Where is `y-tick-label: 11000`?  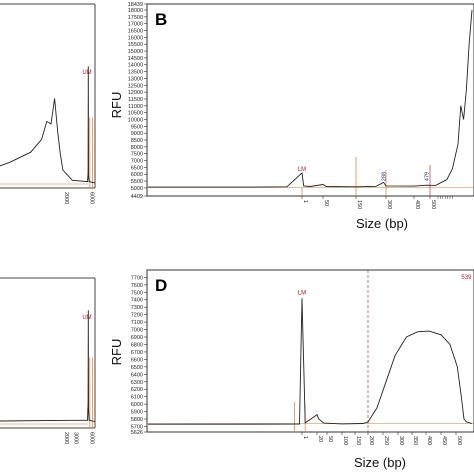
y-tick-label: 11000 is located at coordinates (135, 107).